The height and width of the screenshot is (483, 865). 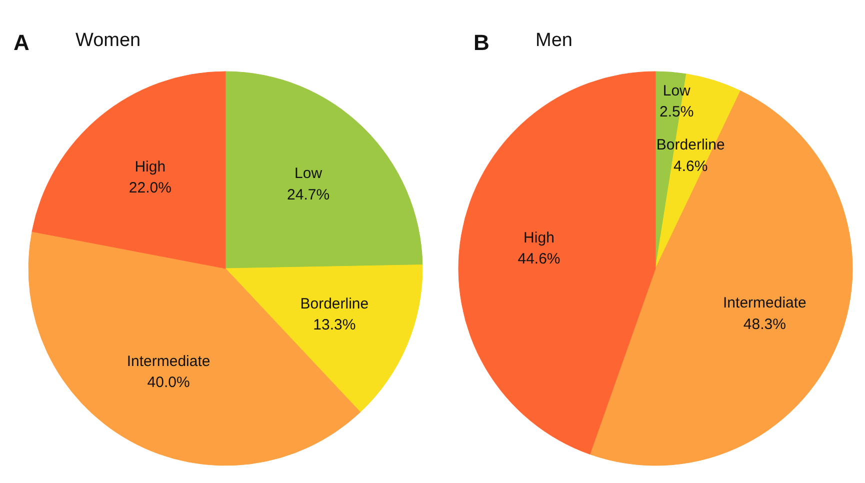 I want to click on data-label: 24.7%, so click(x=308, y=195).